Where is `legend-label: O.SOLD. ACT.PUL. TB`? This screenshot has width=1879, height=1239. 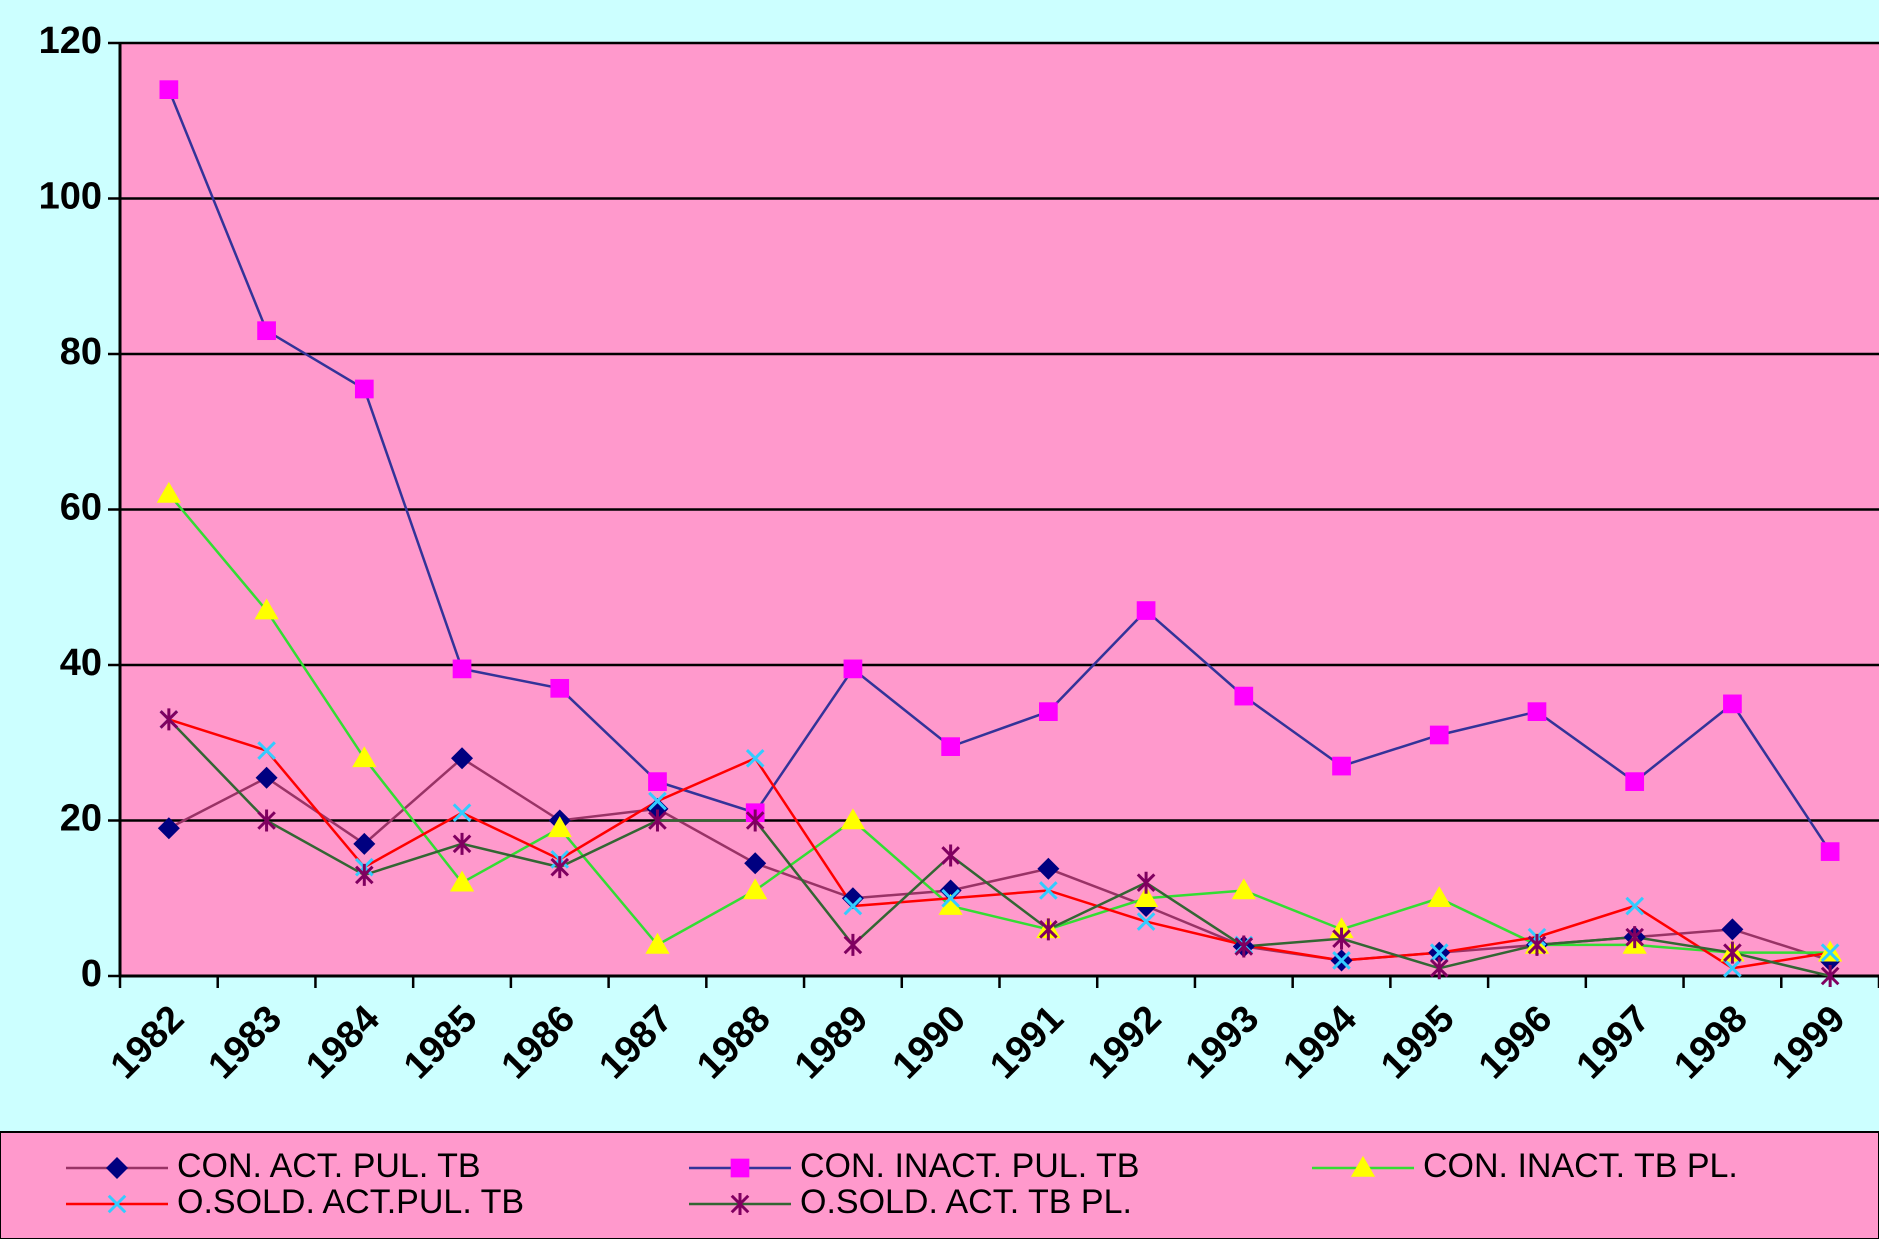
legend-label: O.SOLD. ACT.PUL. TB is located at coordinates (350, 1202).